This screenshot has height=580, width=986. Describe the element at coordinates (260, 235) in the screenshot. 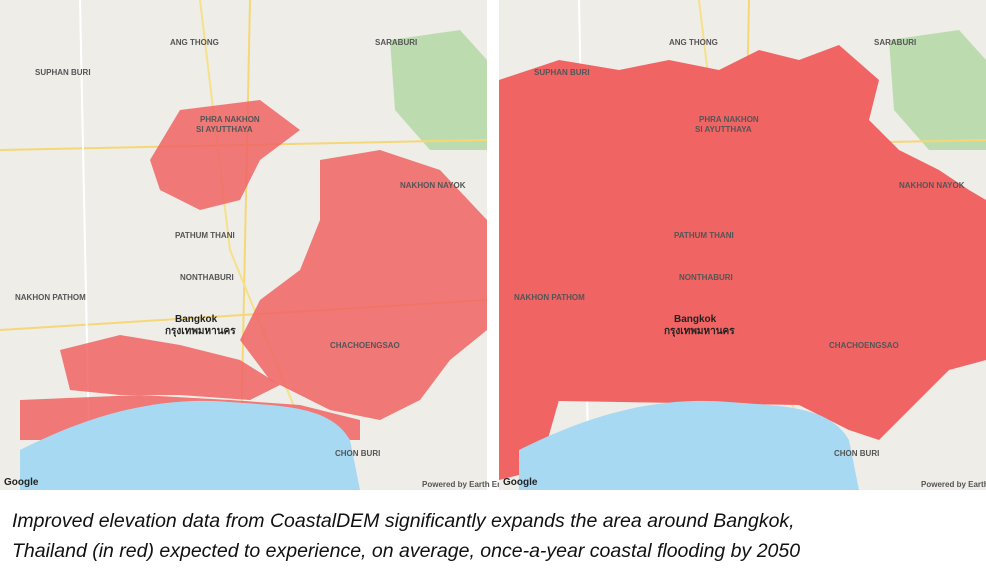

I see `road` at that location.